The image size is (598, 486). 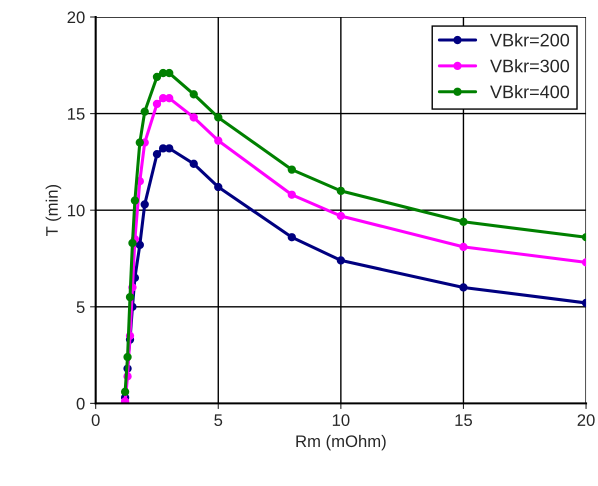 What do you see at coordinates (76, 114) in the screenshot?
I see `y-tick-label: 15` at bounding box center [76, 114].